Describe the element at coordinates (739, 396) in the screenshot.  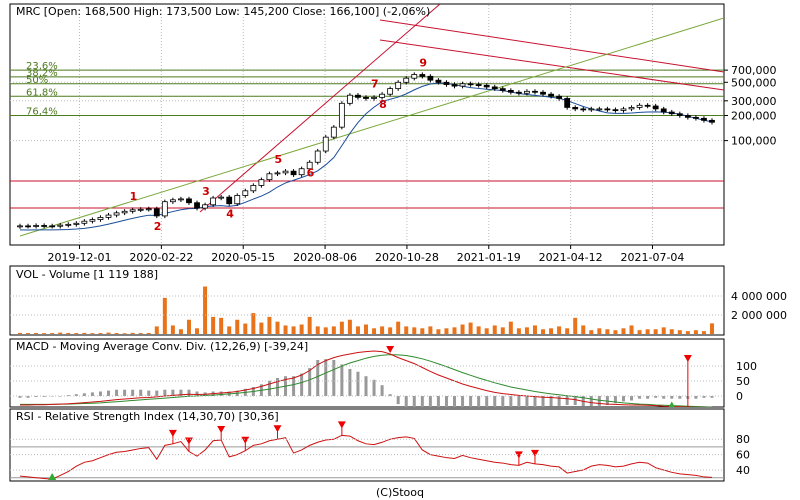
I see `macd-y-tick-label: 0` at that location.